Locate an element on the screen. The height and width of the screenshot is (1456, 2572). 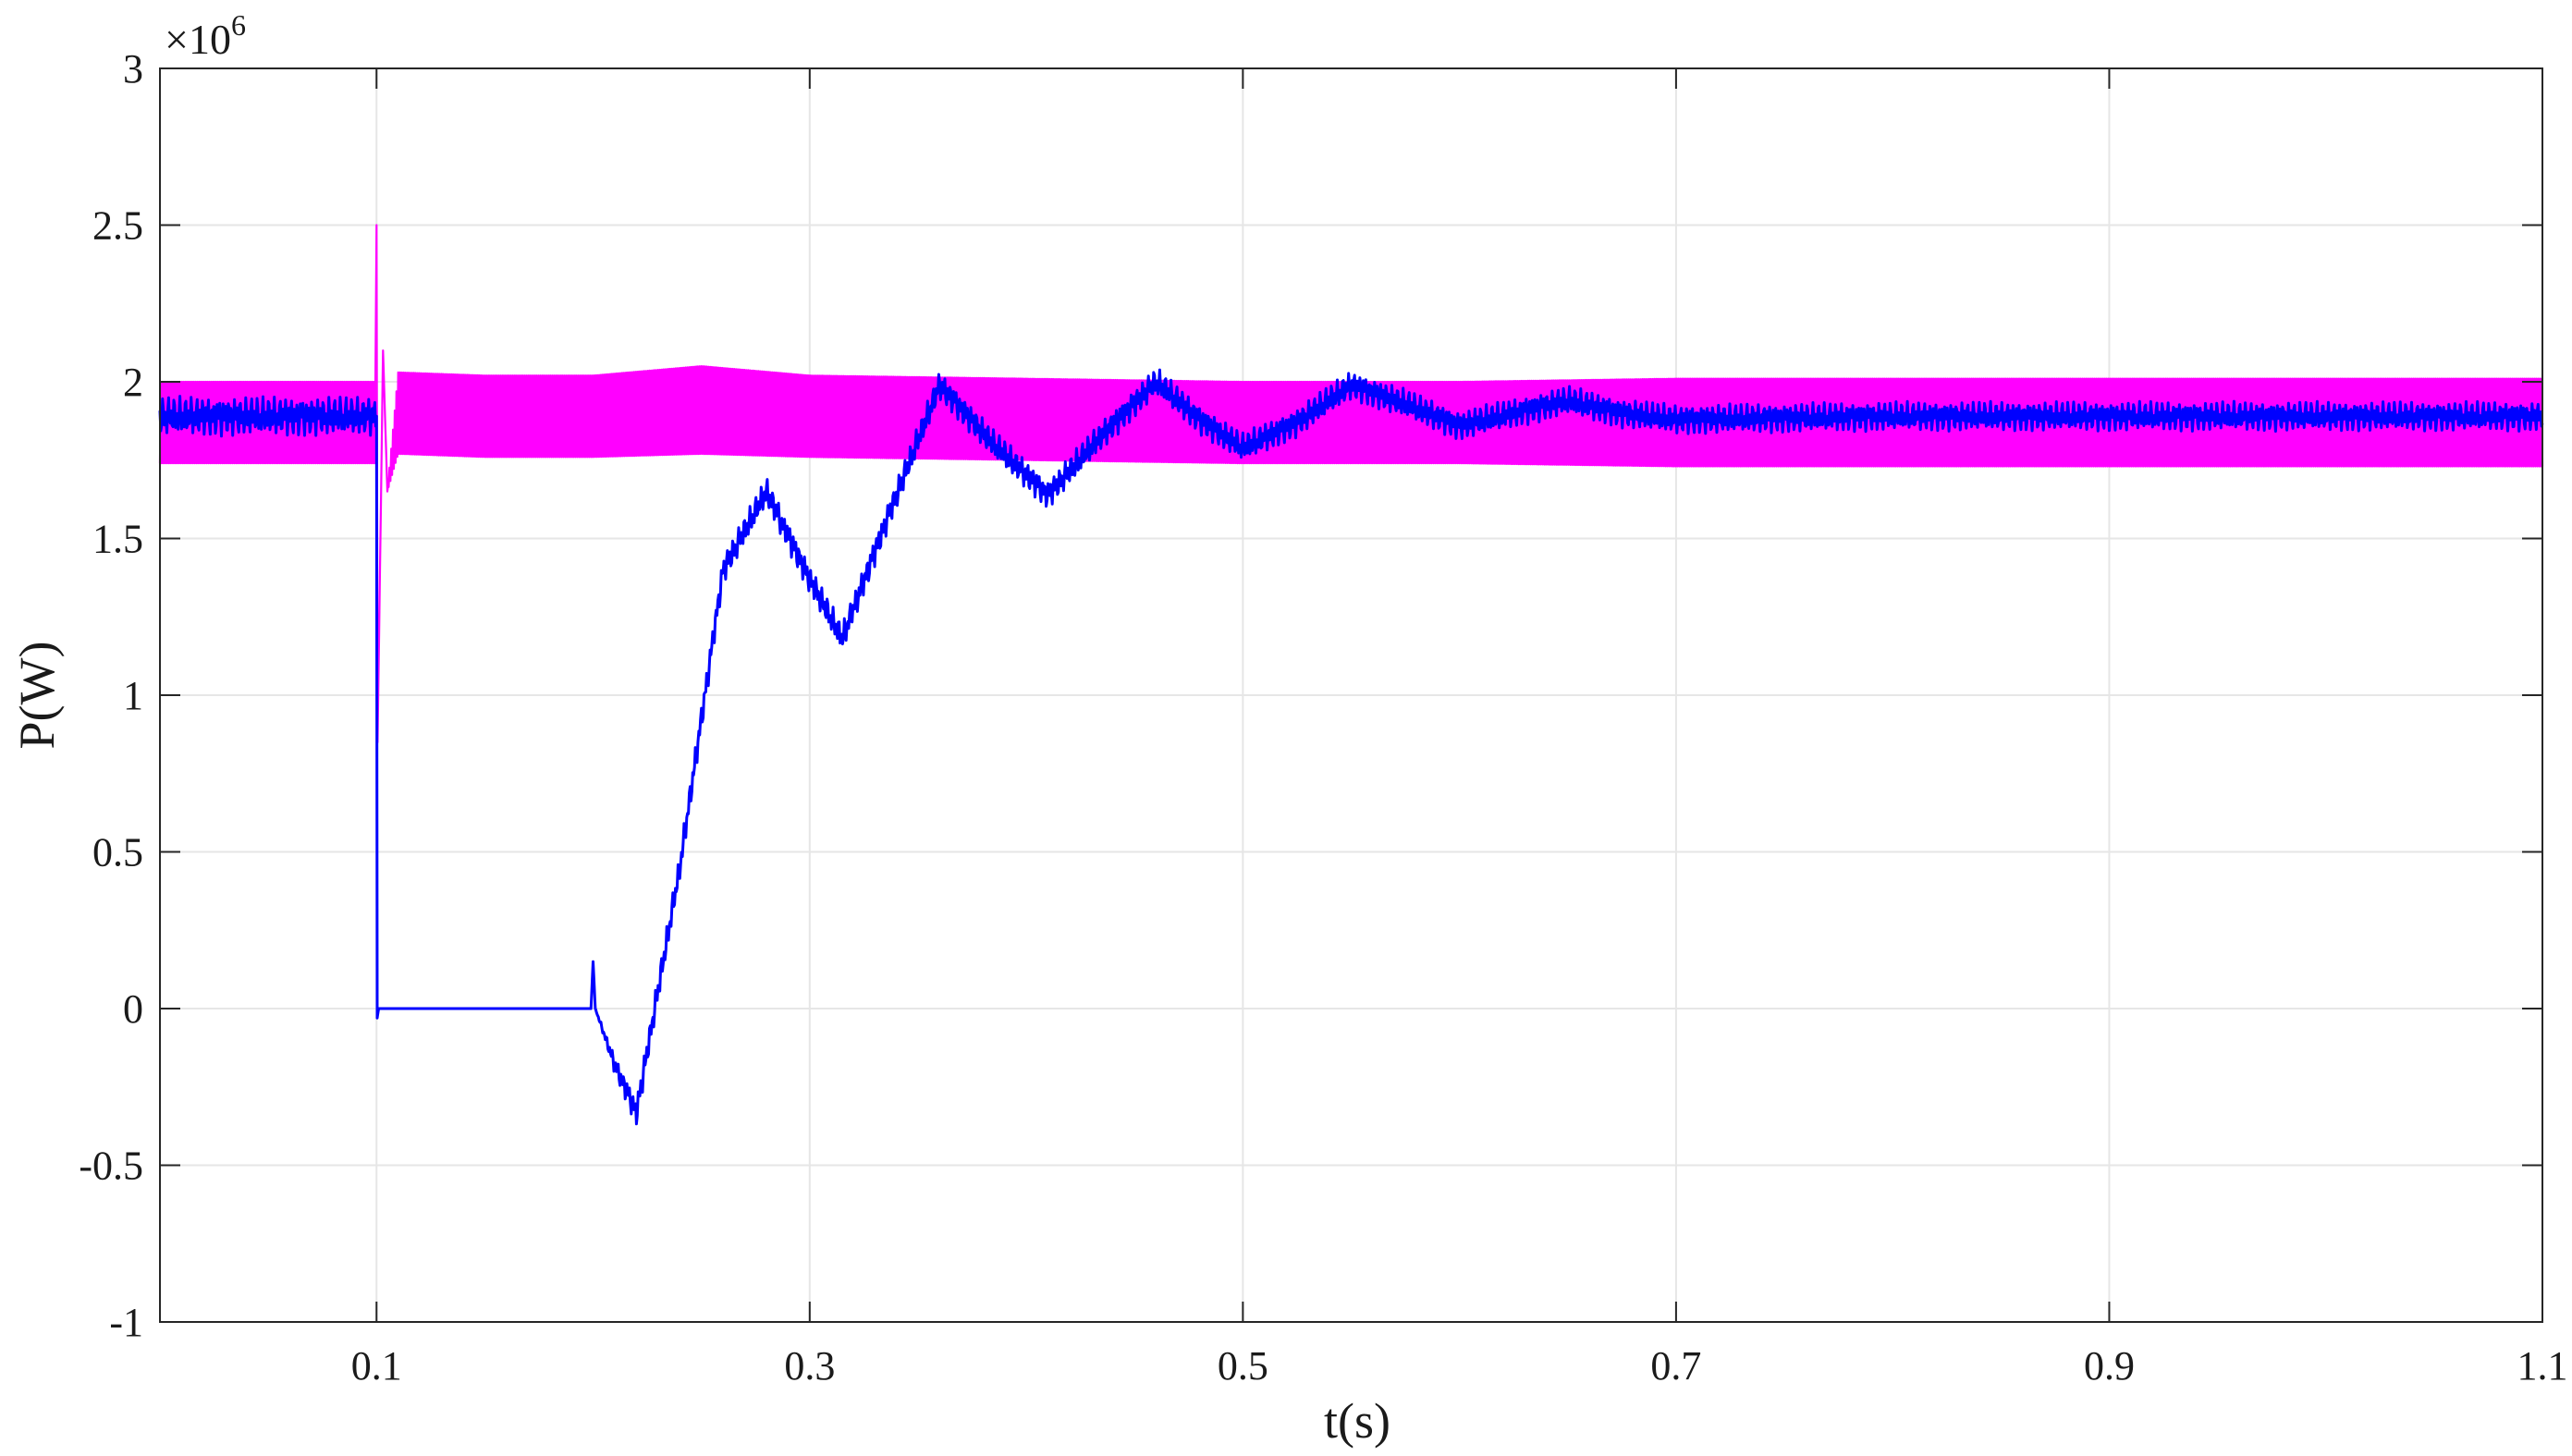
x-tick-label: 0.1 is located at coordinates (376, 1366).